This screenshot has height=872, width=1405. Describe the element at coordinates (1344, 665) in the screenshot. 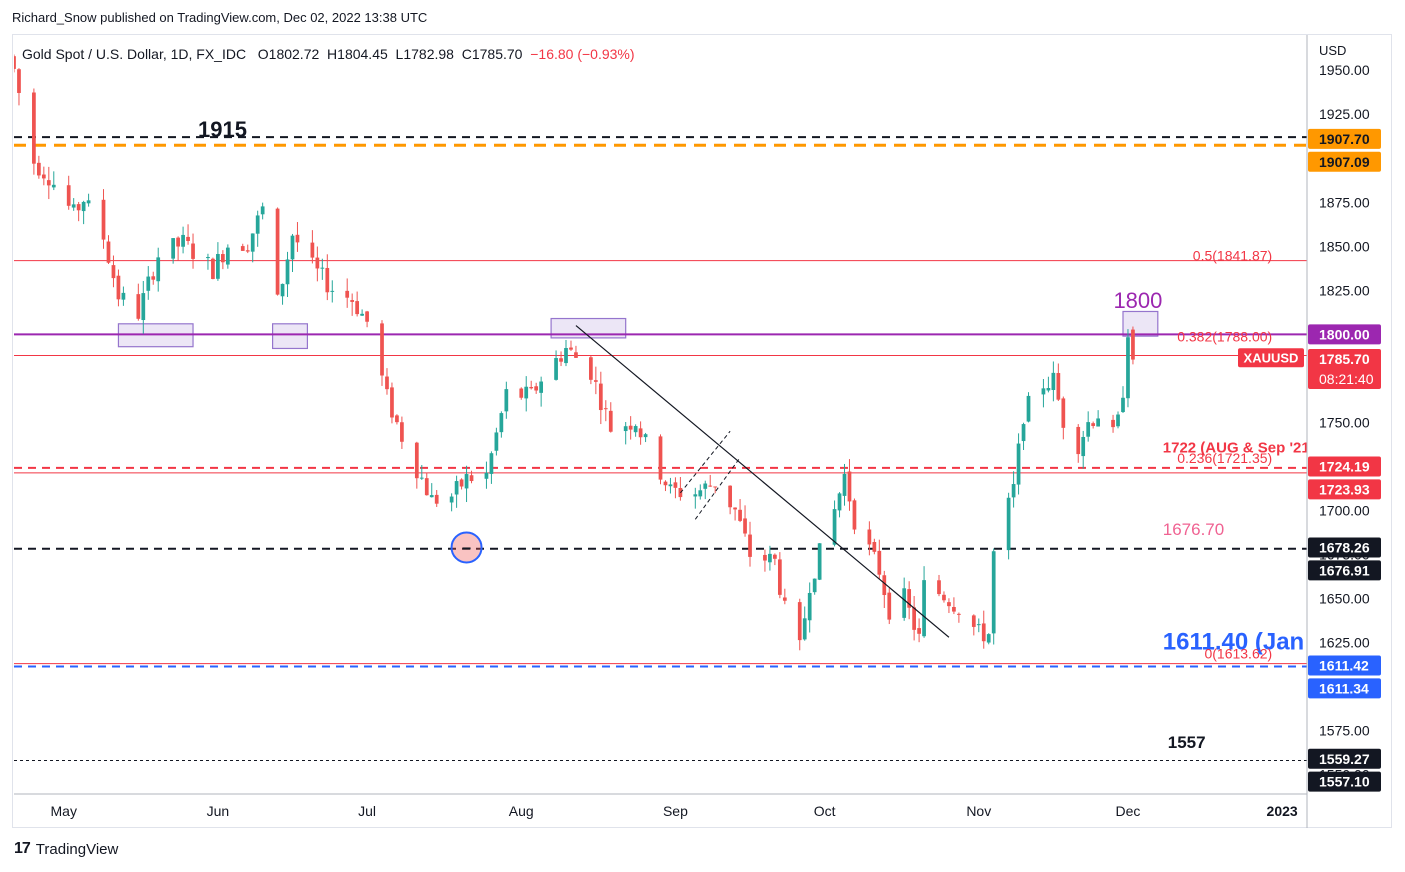

I see `price-badge: 1611.42` at that location.